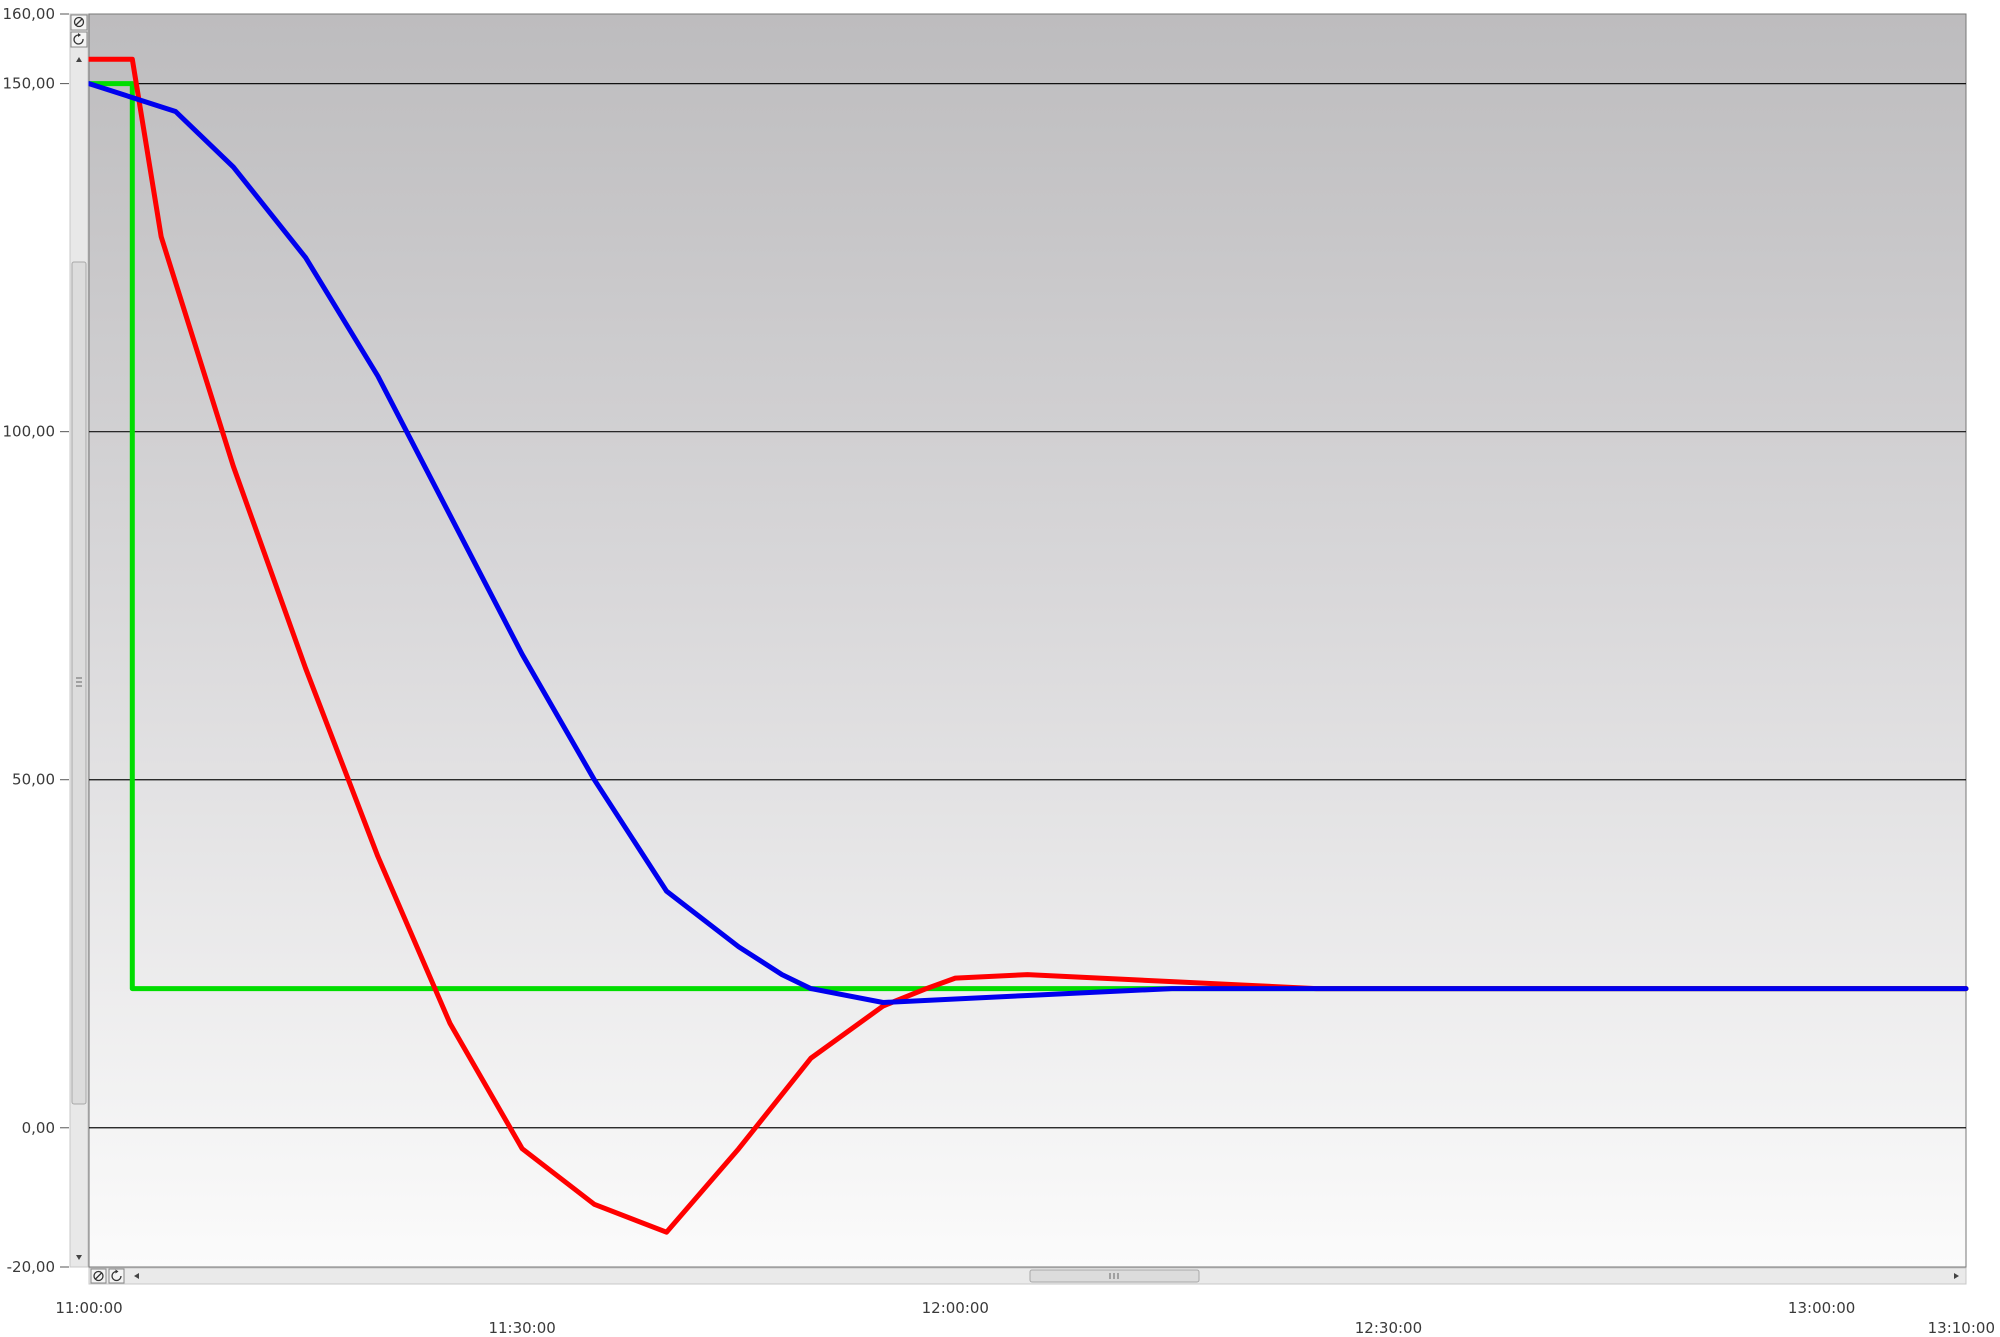  Describe the element at coordinates (79, 1257) in the screenshot. I see `scroll-down-arrow-icon` at that location.